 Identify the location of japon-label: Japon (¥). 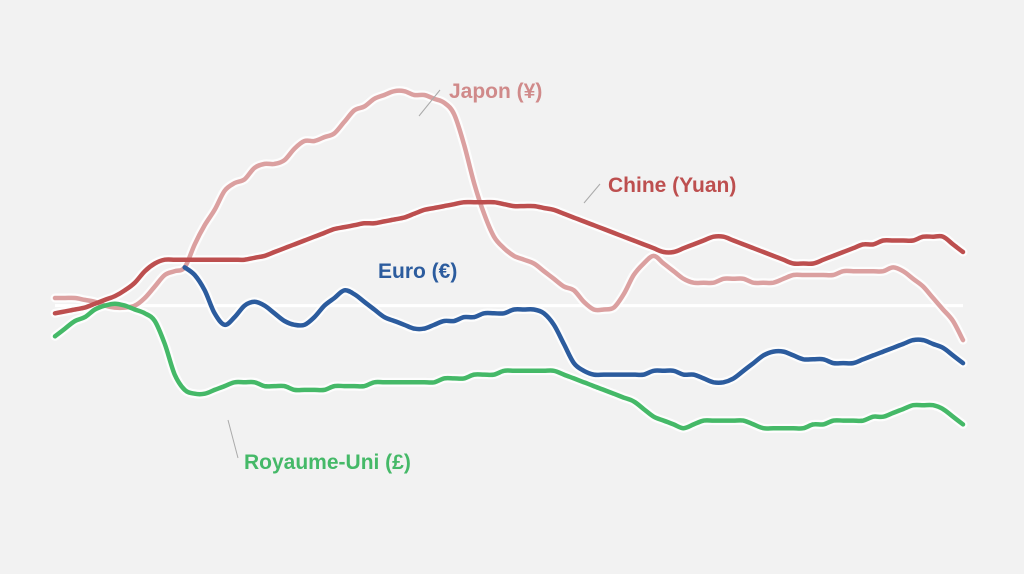
(495, 91).